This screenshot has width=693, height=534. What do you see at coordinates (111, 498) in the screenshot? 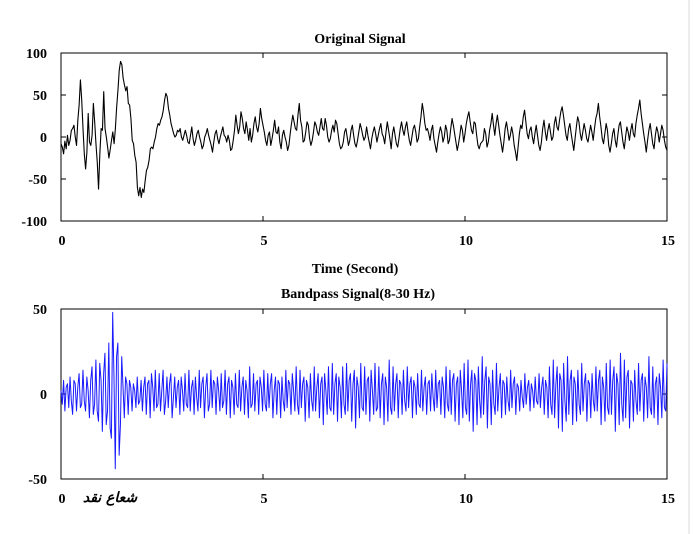
I see `signature-watermark: شعاع نقد` at bounding box center [111, 498].